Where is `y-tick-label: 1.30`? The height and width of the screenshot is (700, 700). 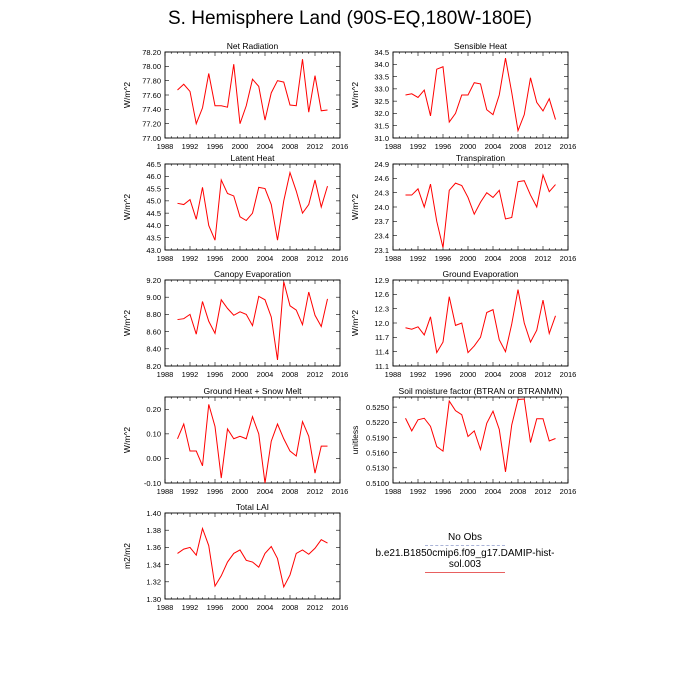
y-tick-label: 1.30 is located at coordinates (153, 599).